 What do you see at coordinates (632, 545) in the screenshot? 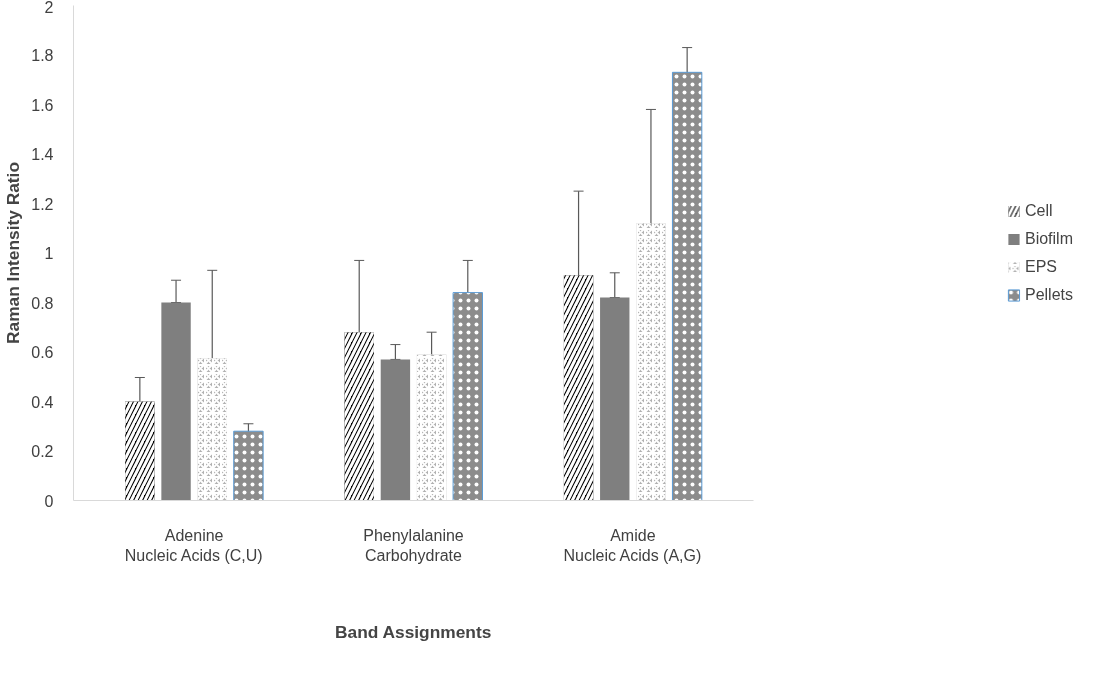
I see `x-tick-label: Amide Nucleic Acids (A,G)` at bounding box center [632, 545].